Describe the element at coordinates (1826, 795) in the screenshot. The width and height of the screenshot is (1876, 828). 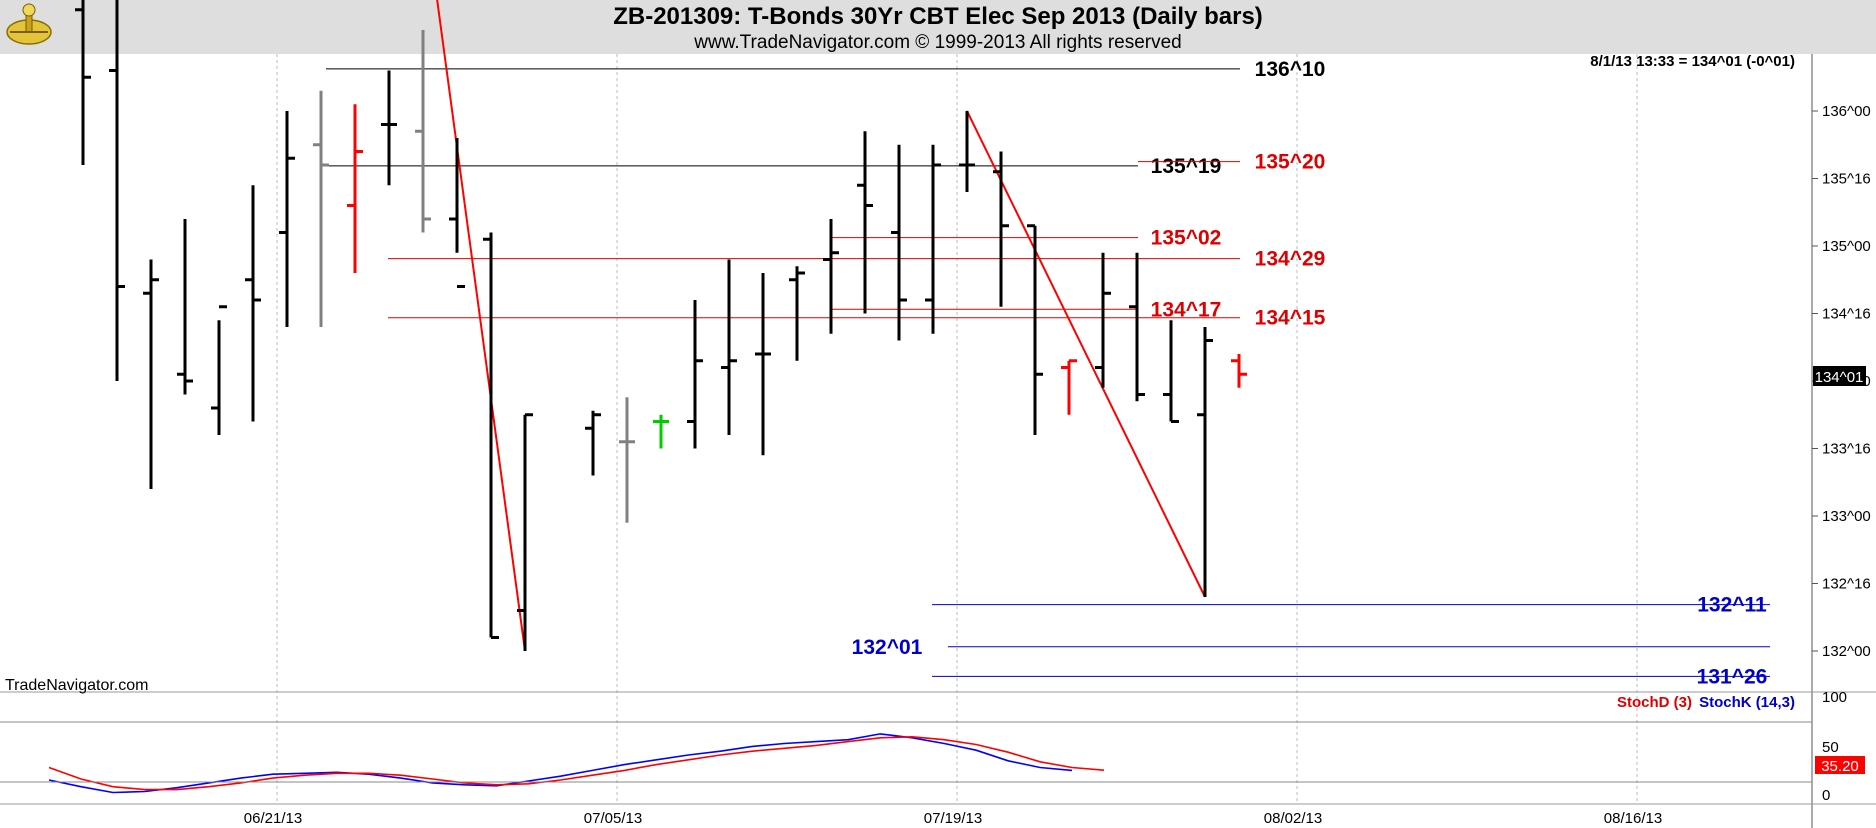
I see `stoch-y-tick-label: 0` at that location.